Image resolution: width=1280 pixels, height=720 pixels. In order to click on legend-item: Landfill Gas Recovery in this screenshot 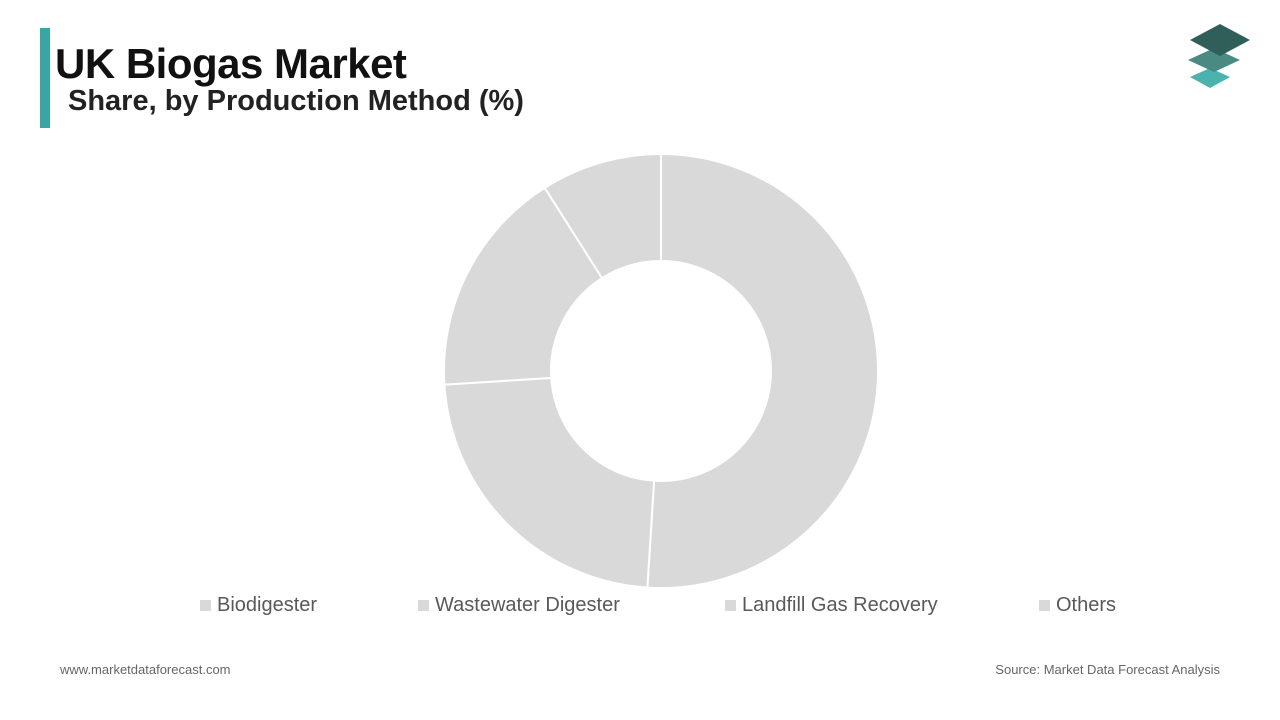, I will do `click(831, 605)`.